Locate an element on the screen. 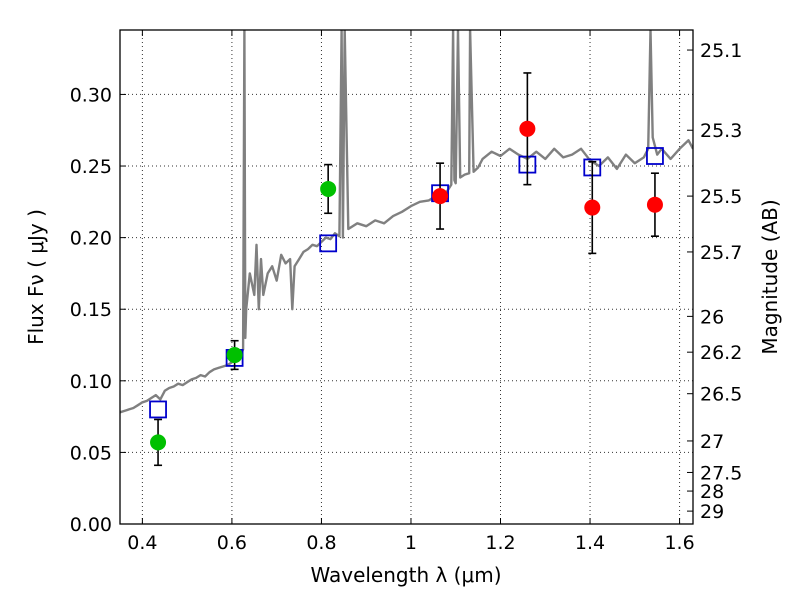 This screenshot has width=800, height=600. x-tick-label: 0.6 is located at coordinates (232, 543).